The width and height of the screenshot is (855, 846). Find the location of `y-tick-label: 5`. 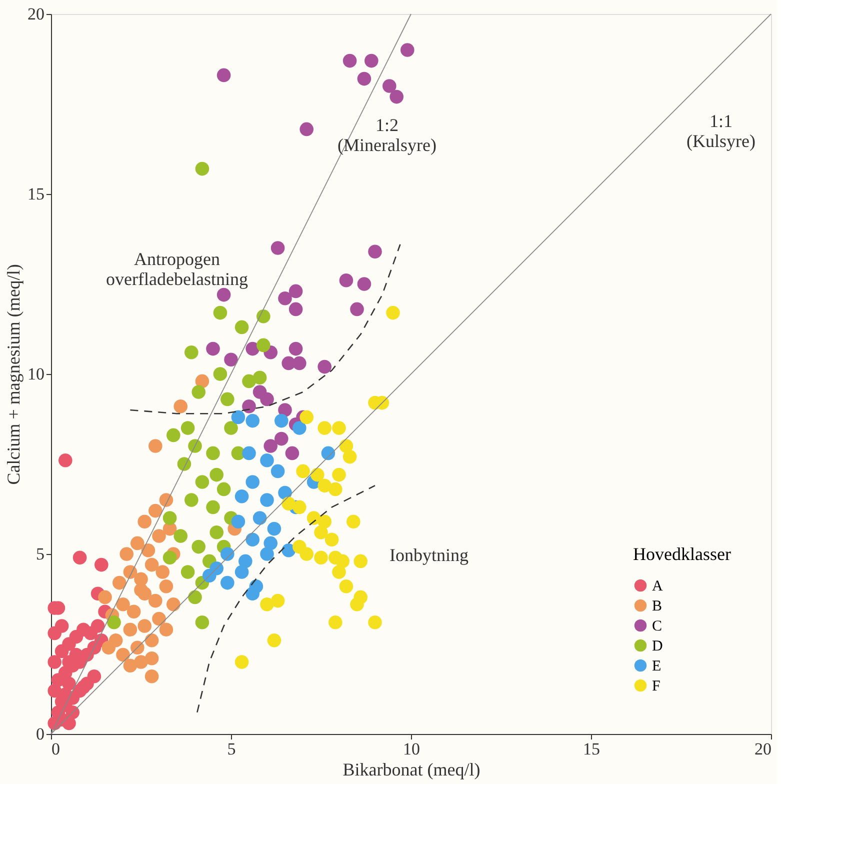

y-tick-label: 5 is located at coordinates (40, 554).